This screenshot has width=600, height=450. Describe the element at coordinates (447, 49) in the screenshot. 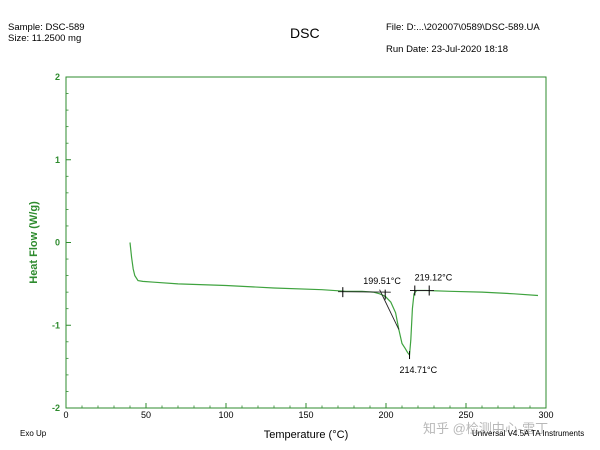

I see `run-date-label: Run Date: 23-Jul-2020 18:18` at that location.